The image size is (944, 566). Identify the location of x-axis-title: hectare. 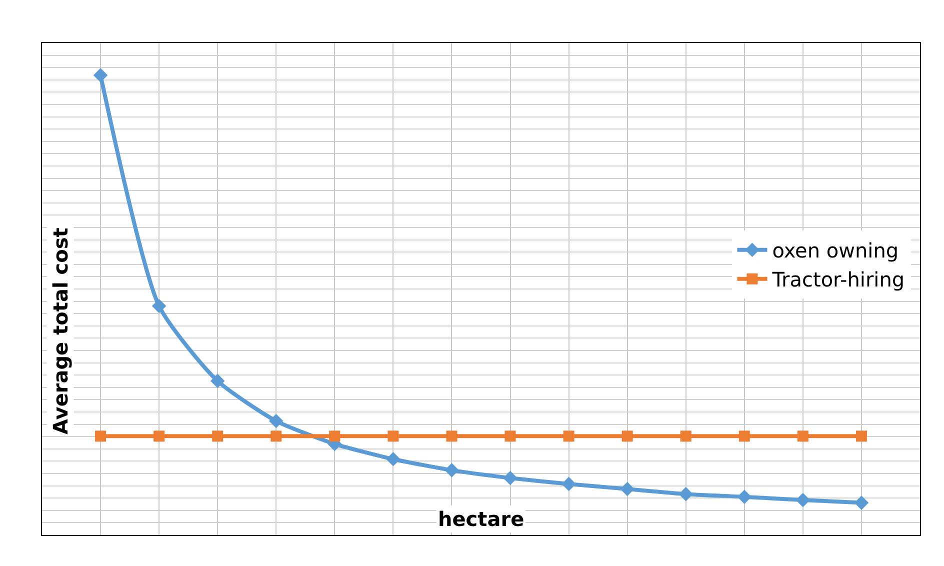
(481, 519).